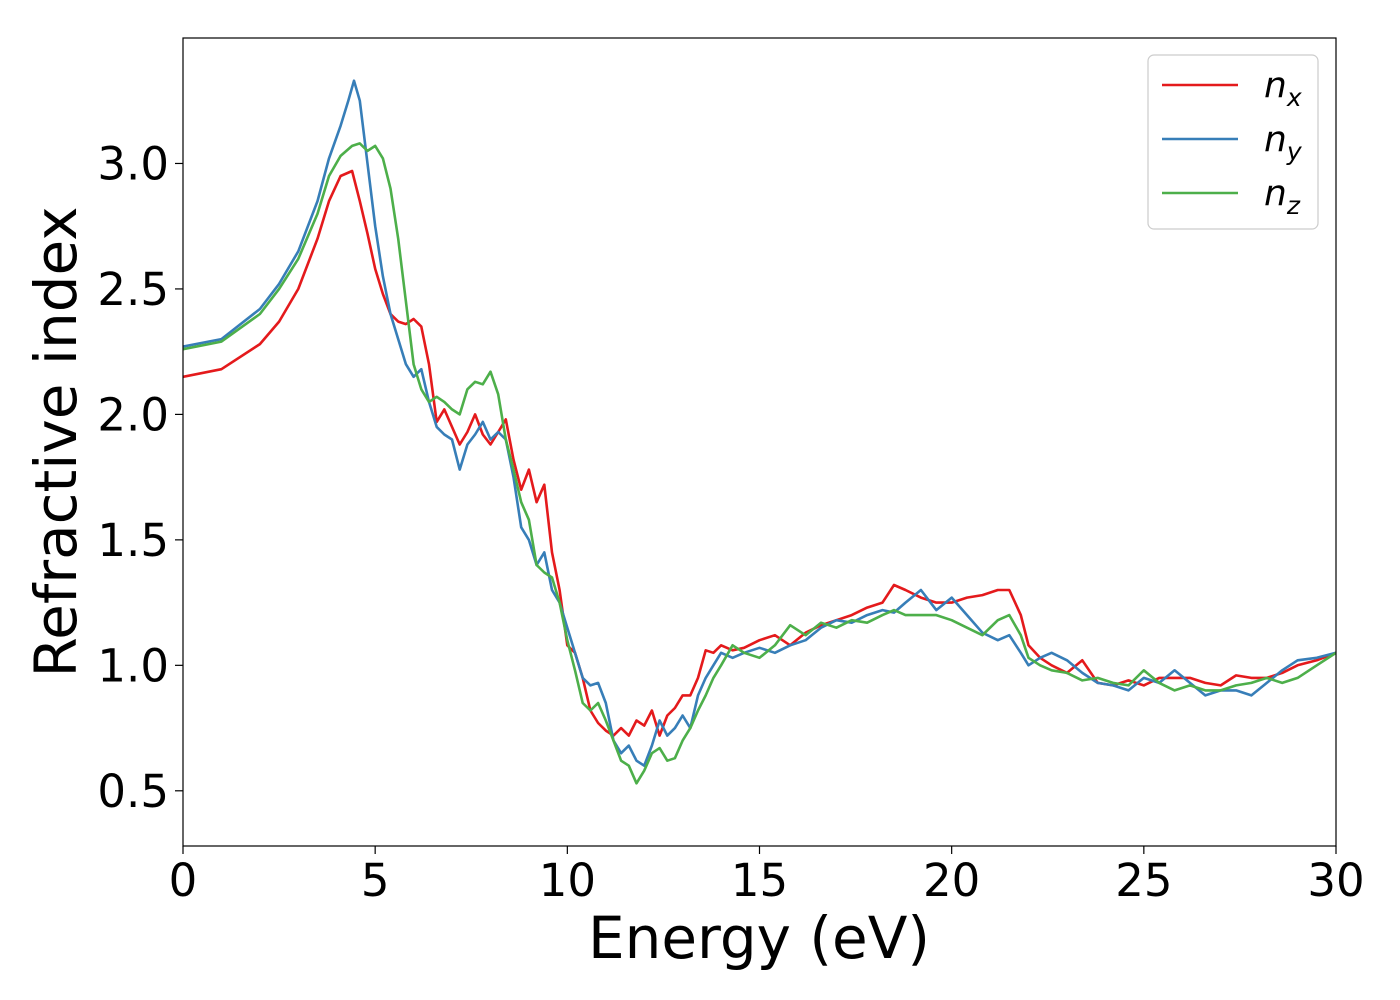 The width and height of the screenshot is (1400, 1000). What do you see at coordinates (1335, 880) in the screenshot?
I see `x-tick-label: 30` at bounding box center [1335, 880].